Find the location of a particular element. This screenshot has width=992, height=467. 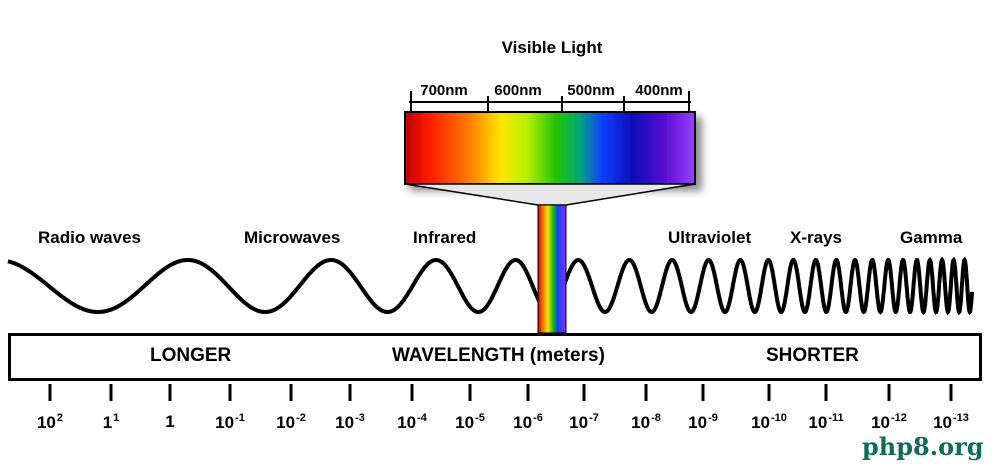

tick-label: 10⁻¹ is located at coordinates (230, 422).